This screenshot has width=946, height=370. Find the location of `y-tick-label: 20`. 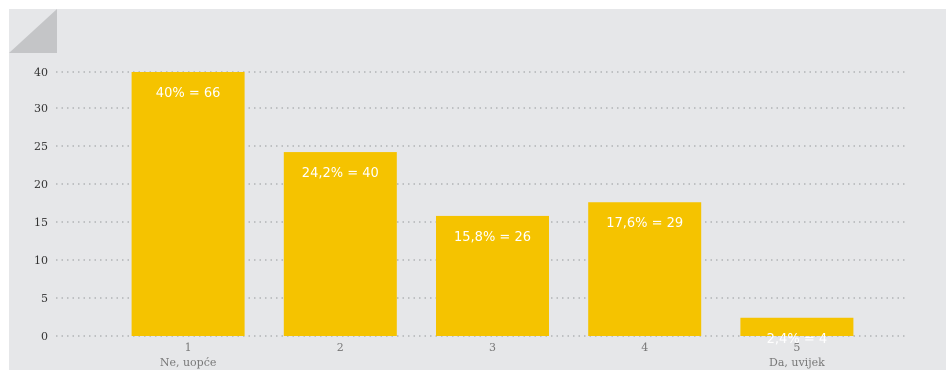

y-tick-label: 20 is located at coordinates (41, 184).